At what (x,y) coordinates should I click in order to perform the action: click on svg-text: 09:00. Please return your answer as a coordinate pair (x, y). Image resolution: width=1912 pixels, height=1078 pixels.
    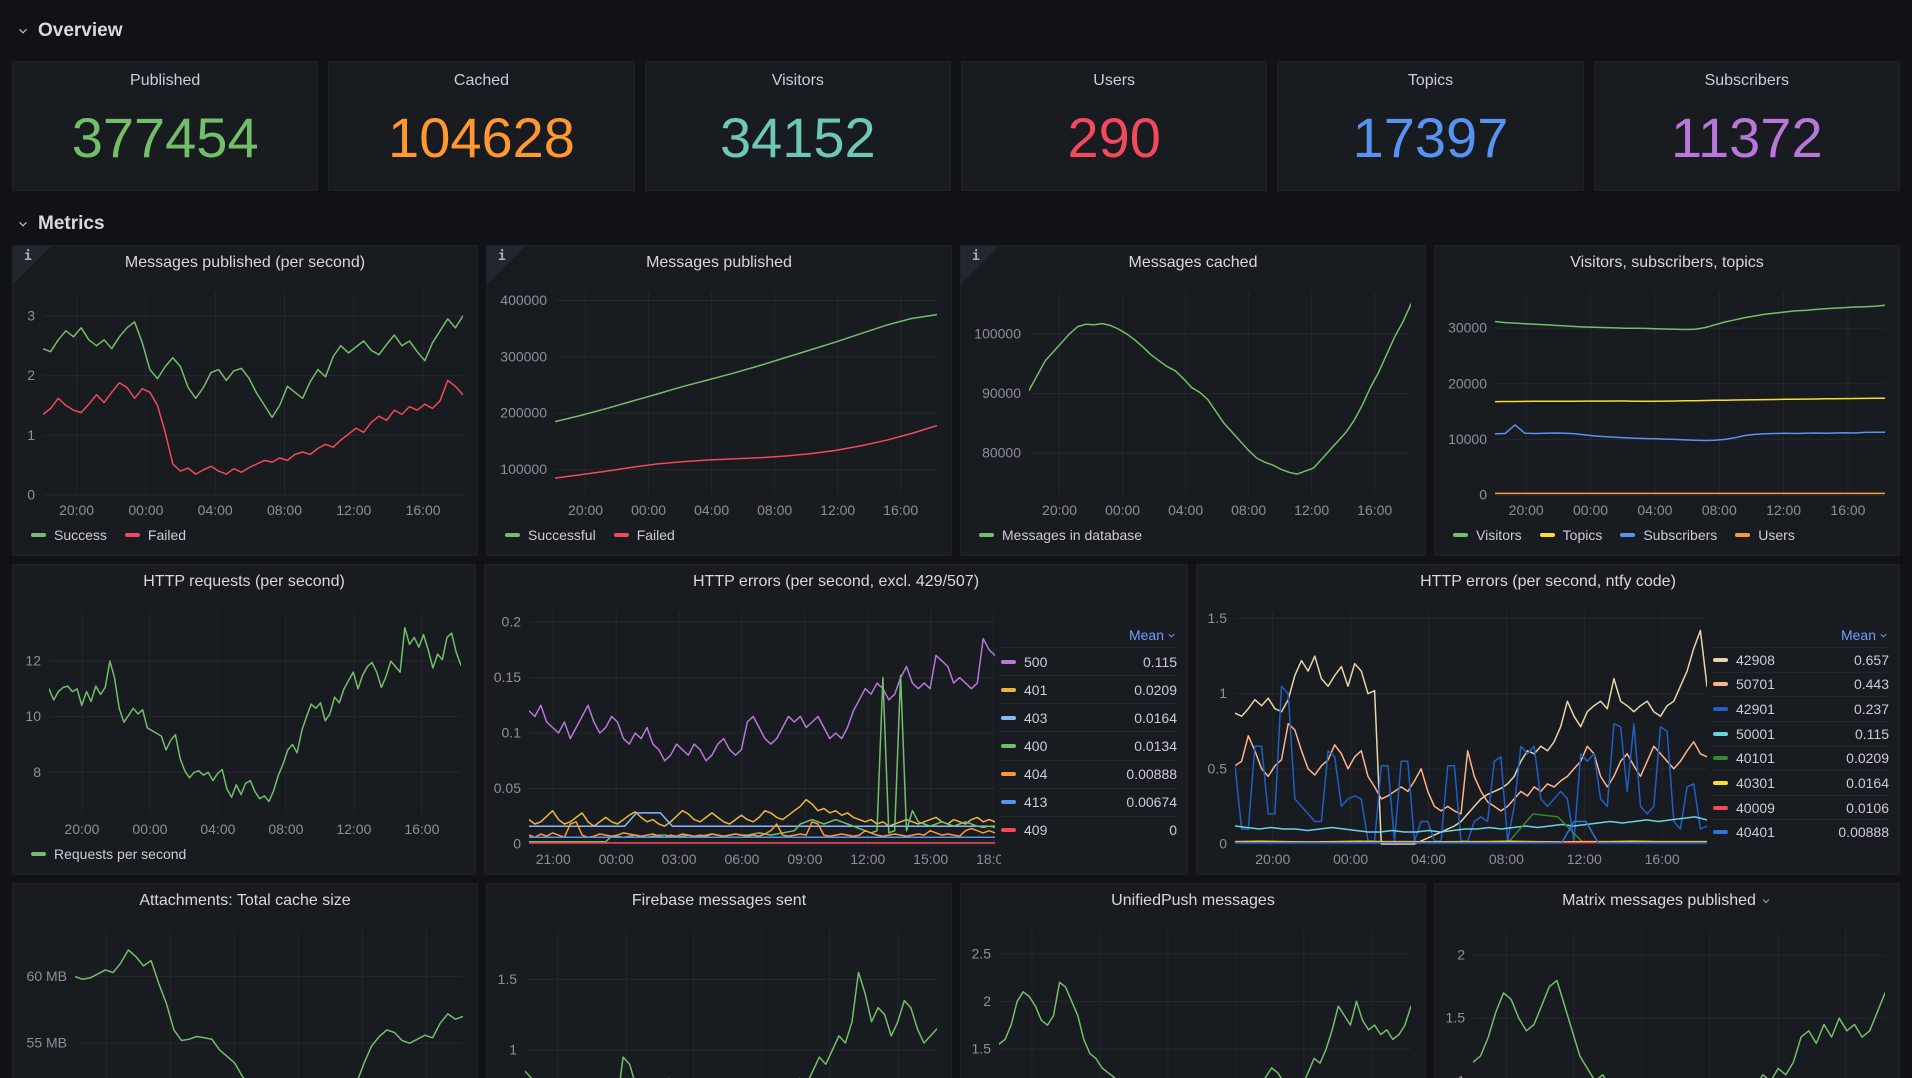
    Looking at the image, I should click on (804, 859).